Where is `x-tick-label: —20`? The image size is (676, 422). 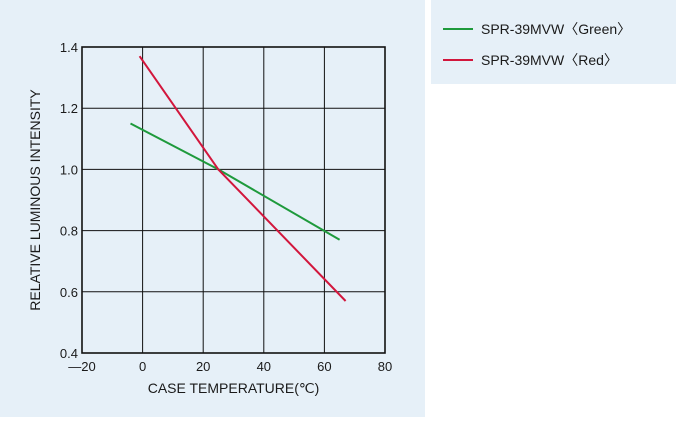 x-tick-label: —20 is located at coordinates (81, 366).